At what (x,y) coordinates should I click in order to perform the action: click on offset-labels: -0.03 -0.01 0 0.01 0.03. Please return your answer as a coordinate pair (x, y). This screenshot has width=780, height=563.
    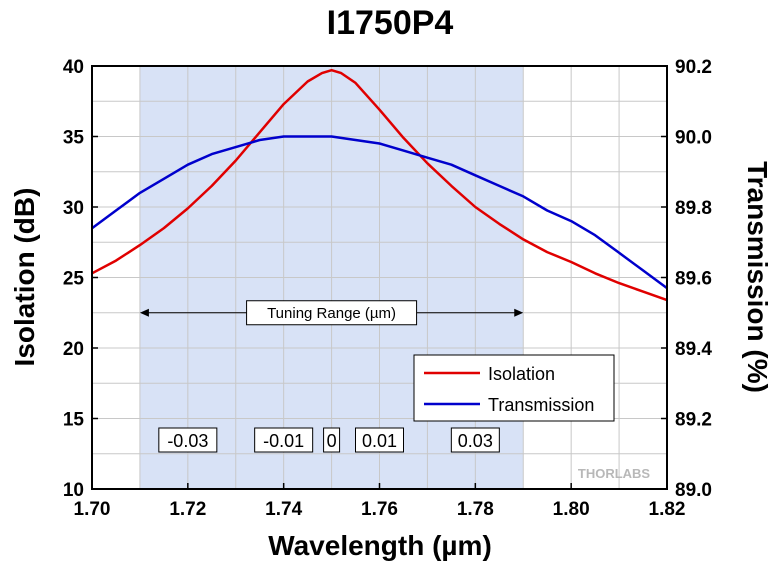
    Looking at the image, I should click on (329, 440).